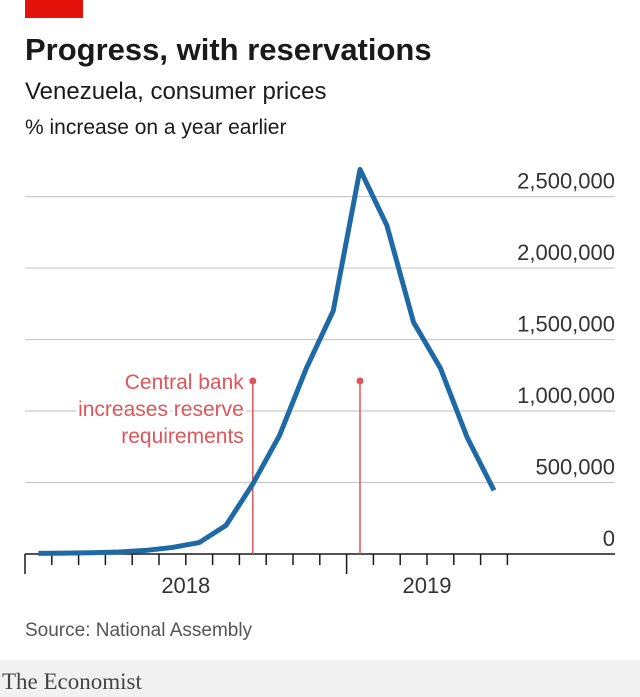 The width and height of the screenshot is (640, 697). Describe the element at coordinates (182, 436) in the screenshot. I see `annotation-text: requirements` at that location.